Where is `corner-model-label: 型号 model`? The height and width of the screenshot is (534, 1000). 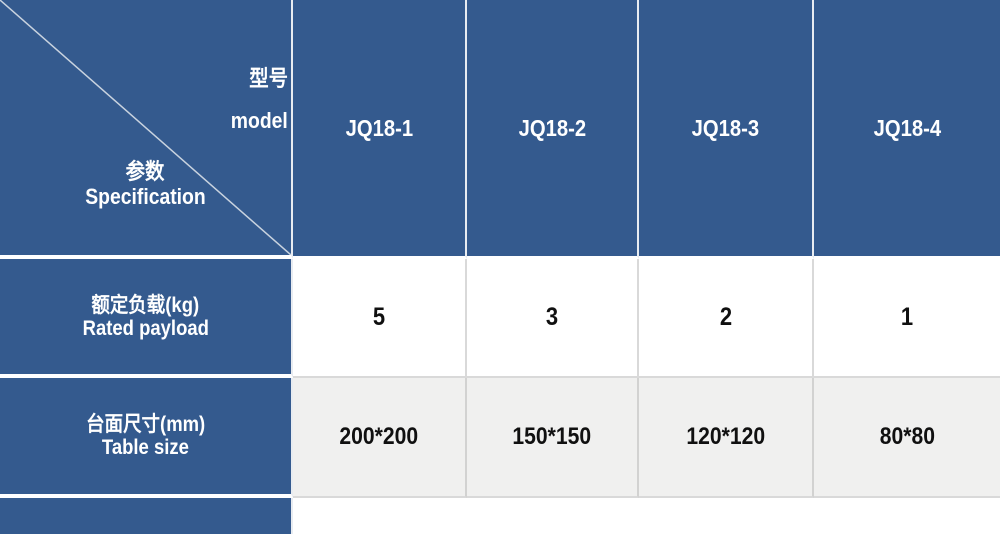
corner-model-label: 型号 model is located at coordinates (255, 99).